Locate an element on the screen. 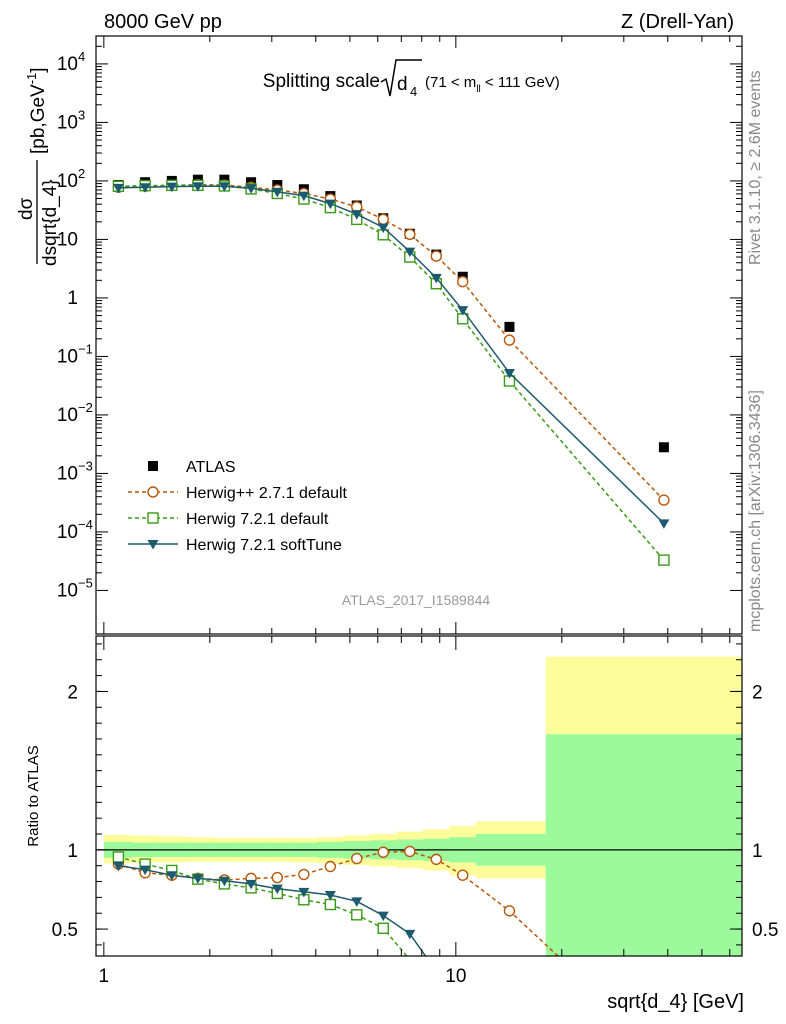 The height and width of the screenshot is (1024, 786). title-var: d is located at coordinates (402, 84).